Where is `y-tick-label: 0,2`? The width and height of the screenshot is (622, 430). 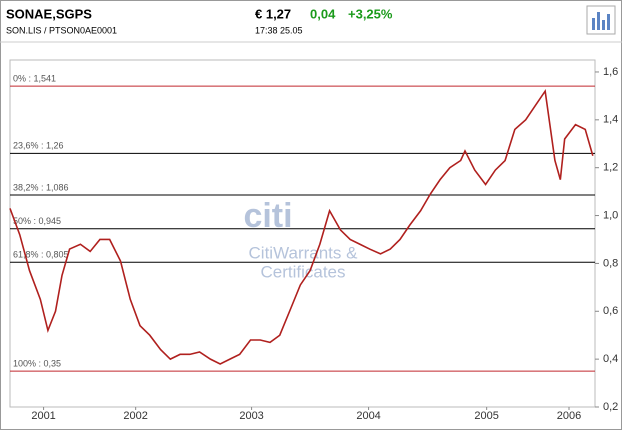
y-tick-label: 0,2 is located at coordinates (610, 407).